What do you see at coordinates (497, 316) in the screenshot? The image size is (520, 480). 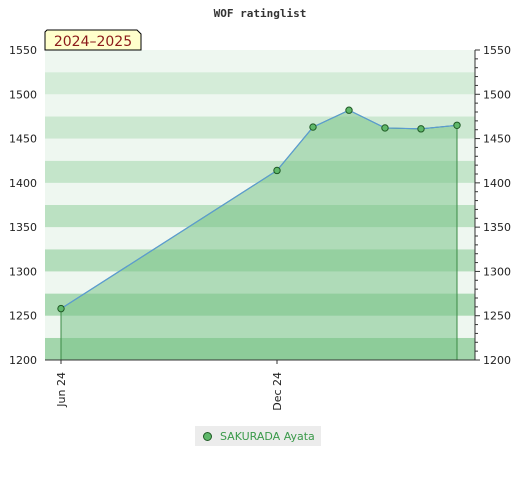 I see `y-tick-label-right: 1250` at bounding box center [497, 316].